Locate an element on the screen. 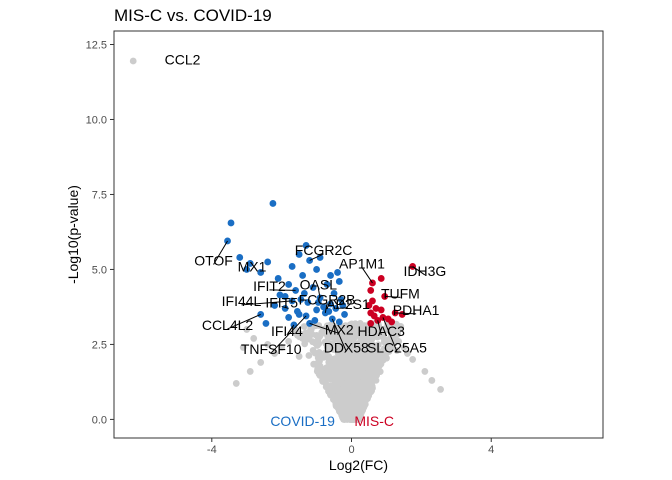 This screenshot has width=672, height=480. y-axis-ticks: 0.0 2.5 5.0 7.5 10.0 12.5 is located at coordinates (100, 232).